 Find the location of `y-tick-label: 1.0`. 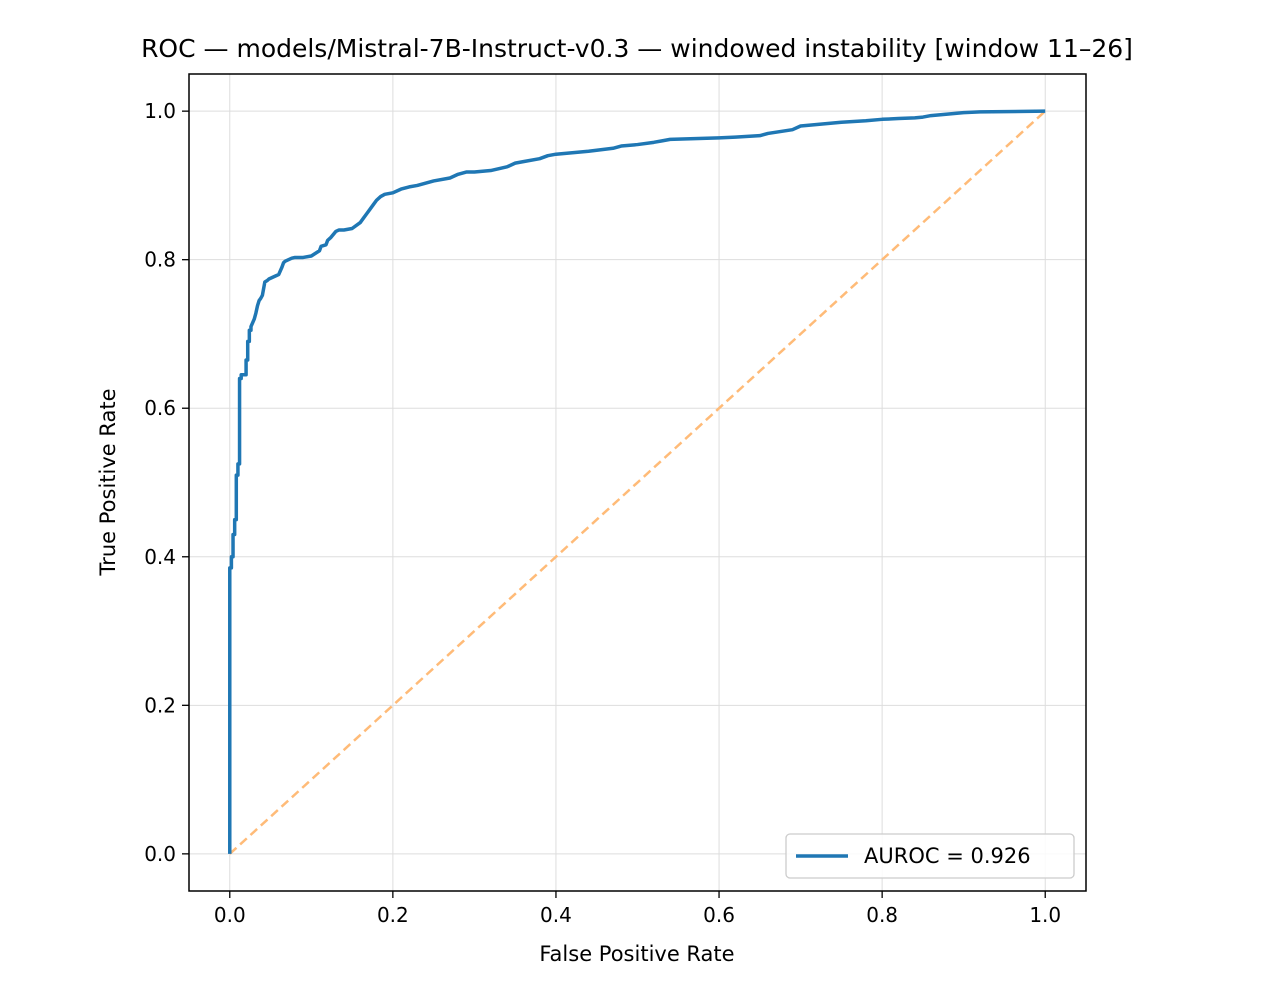

y-tick-label: 1.0 is located at coordinates (160, 111).